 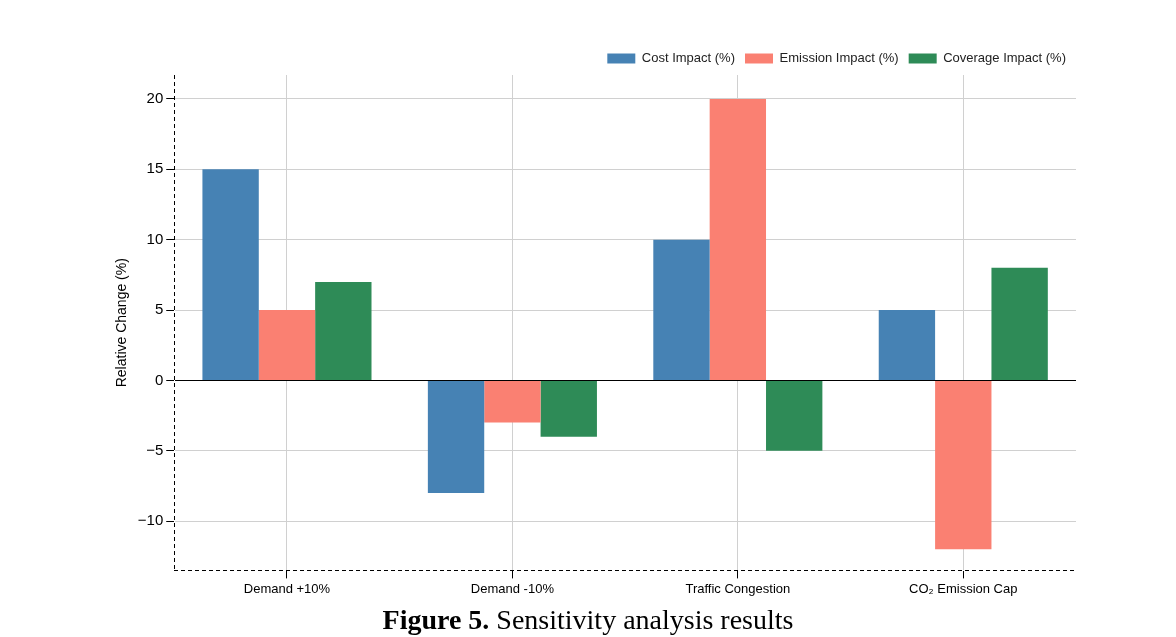 I want to click on y-tick-label: 5, so click(x=159, y=309).